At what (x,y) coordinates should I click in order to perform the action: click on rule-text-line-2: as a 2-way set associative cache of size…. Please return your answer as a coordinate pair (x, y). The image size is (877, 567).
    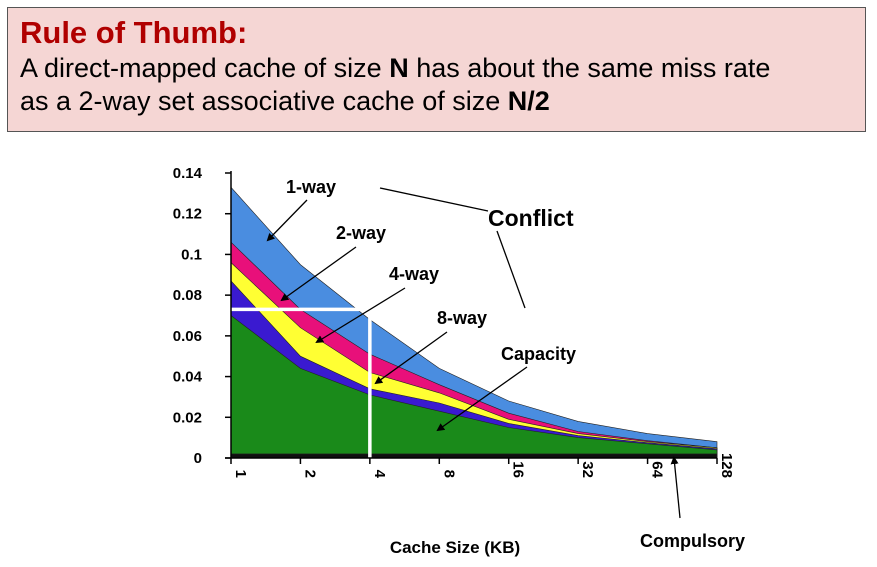
    Looking at the image, I should click on (442, 101).